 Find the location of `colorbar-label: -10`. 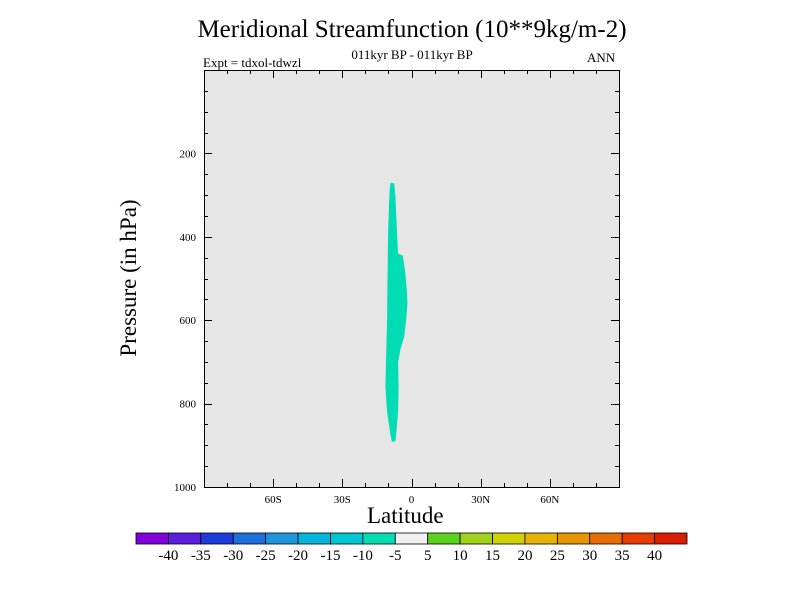

colorbar-label: -10 is located at coordinates (363, 556).